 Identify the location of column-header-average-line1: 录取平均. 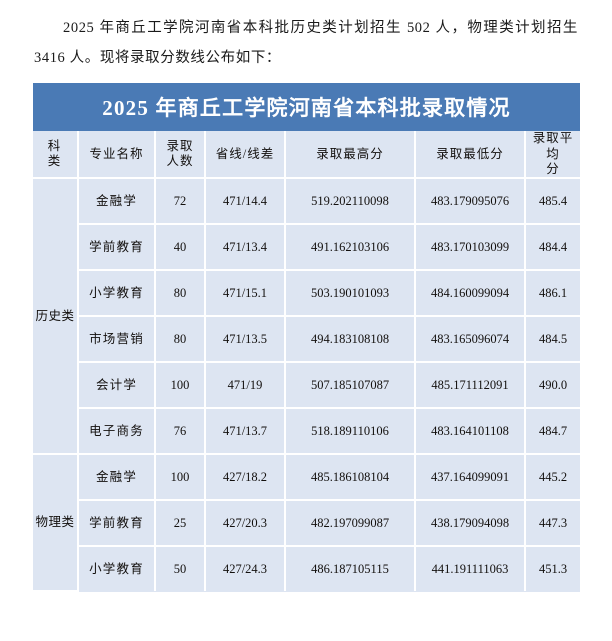
(553, 146).